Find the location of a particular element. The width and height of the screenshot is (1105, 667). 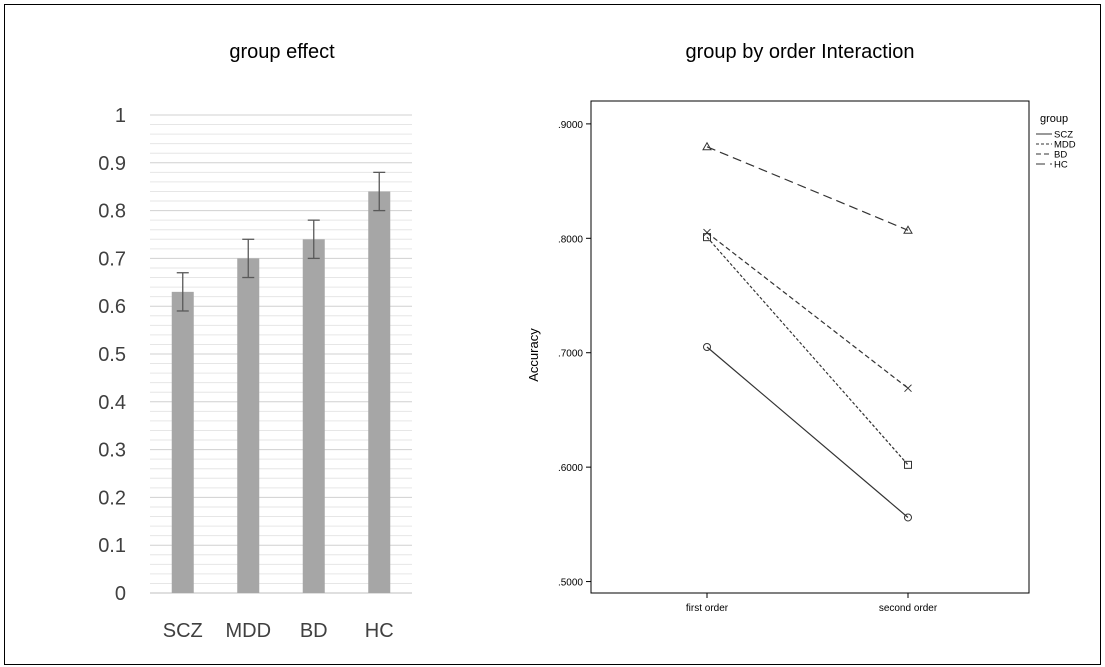

y-tick-label: .6000 is located at coordinates (570, 468).